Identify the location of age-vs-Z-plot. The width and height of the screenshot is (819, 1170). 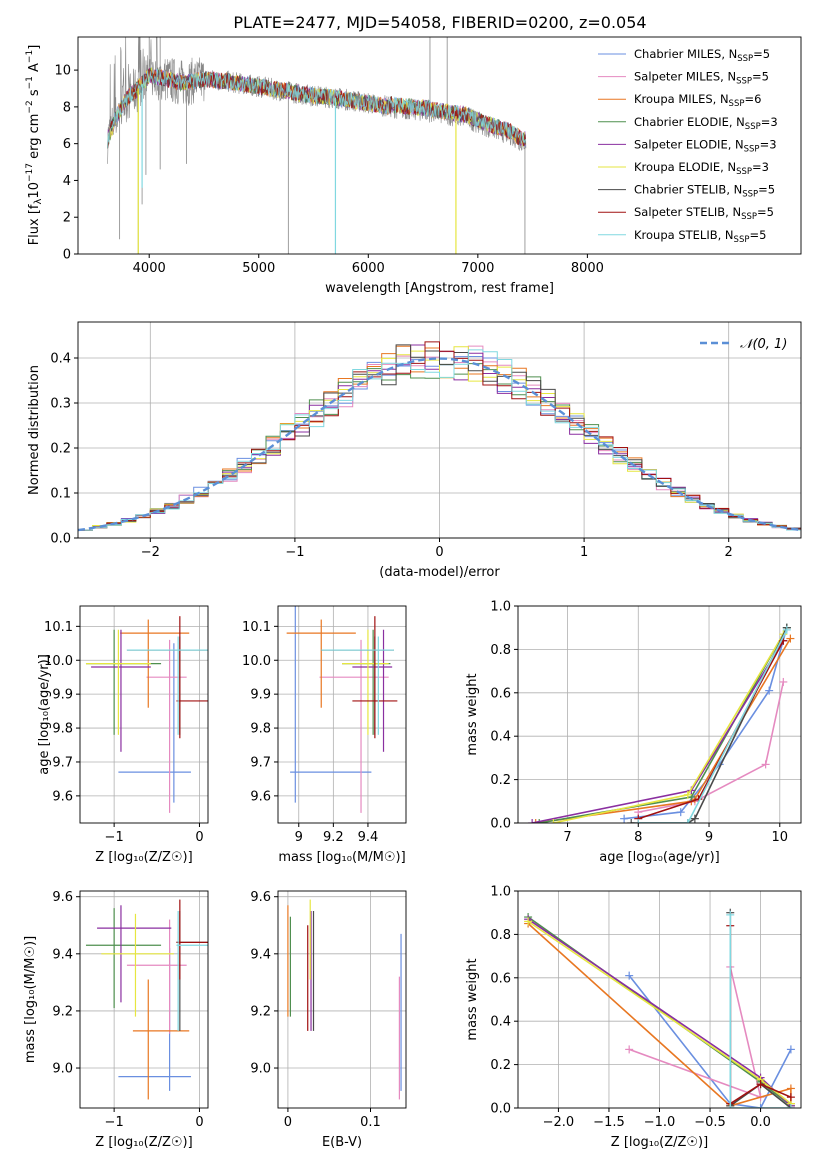
(146, 714).